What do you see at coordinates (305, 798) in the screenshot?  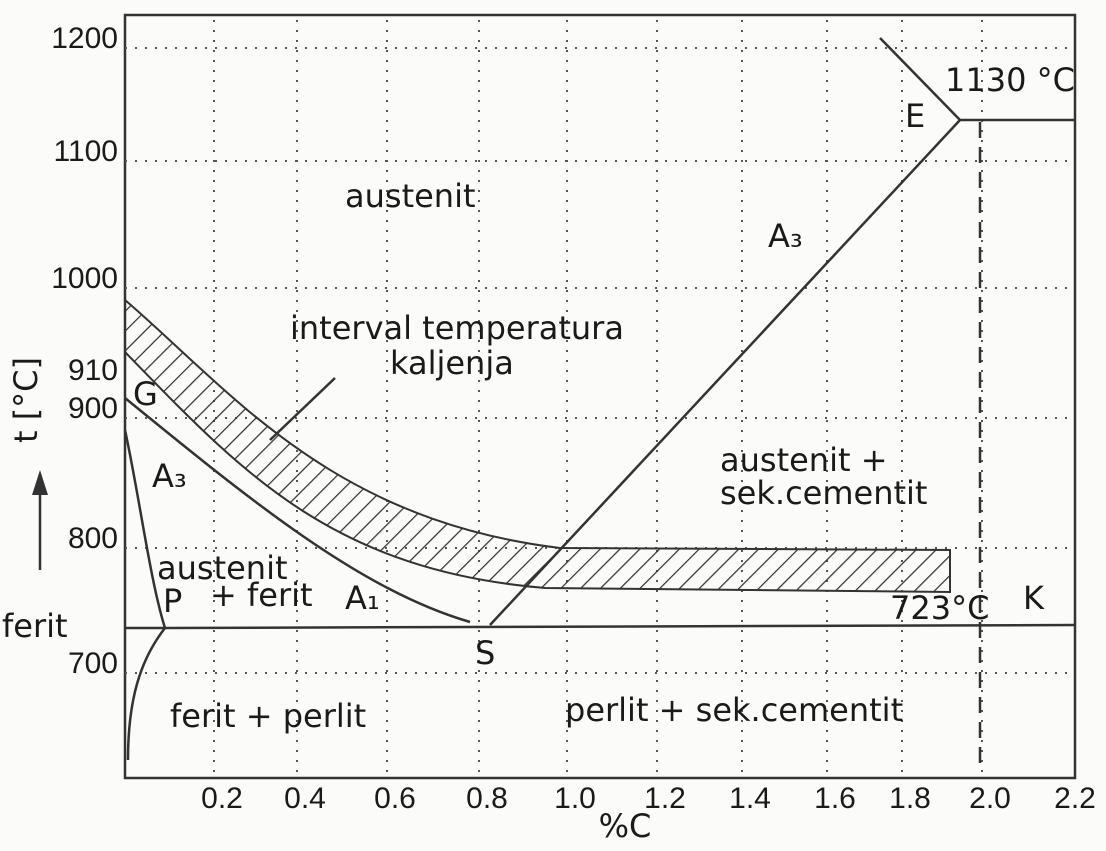 I see `x-tick-label: 0.4` at bounding box center [305, 798].